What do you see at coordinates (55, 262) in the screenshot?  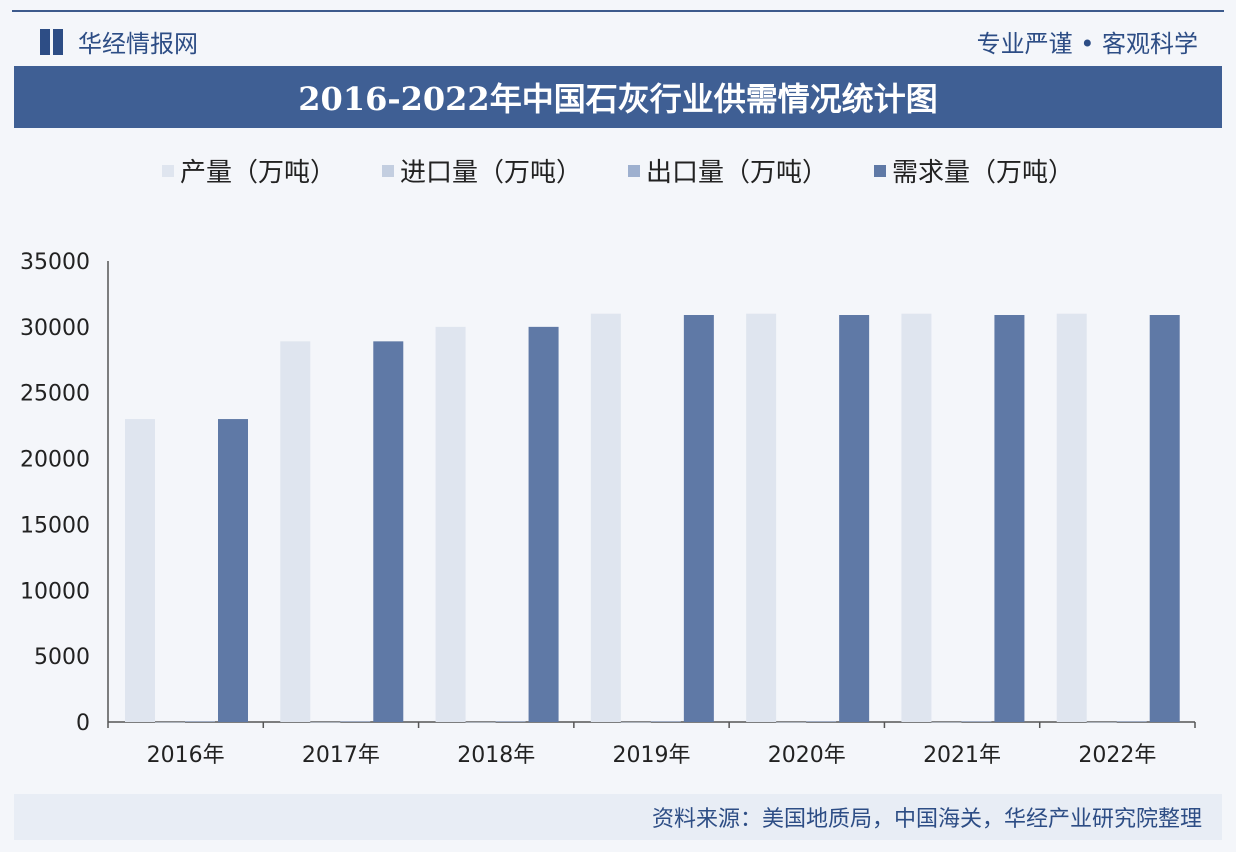 I see `y-tick-label: 35000` at bounding box center [55, 262].